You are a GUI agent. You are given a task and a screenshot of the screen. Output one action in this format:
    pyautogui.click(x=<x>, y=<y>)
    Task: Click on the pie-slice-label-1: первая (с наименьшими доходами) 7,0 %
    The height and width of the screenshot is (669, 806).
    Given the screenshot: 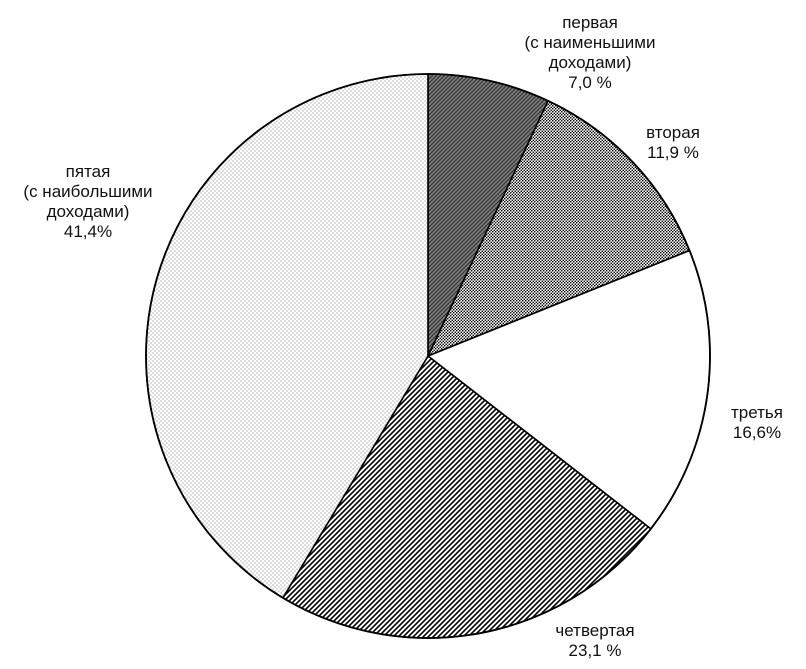 What is the action you would take?
    pyautogui.click(x=590, y=52)
    